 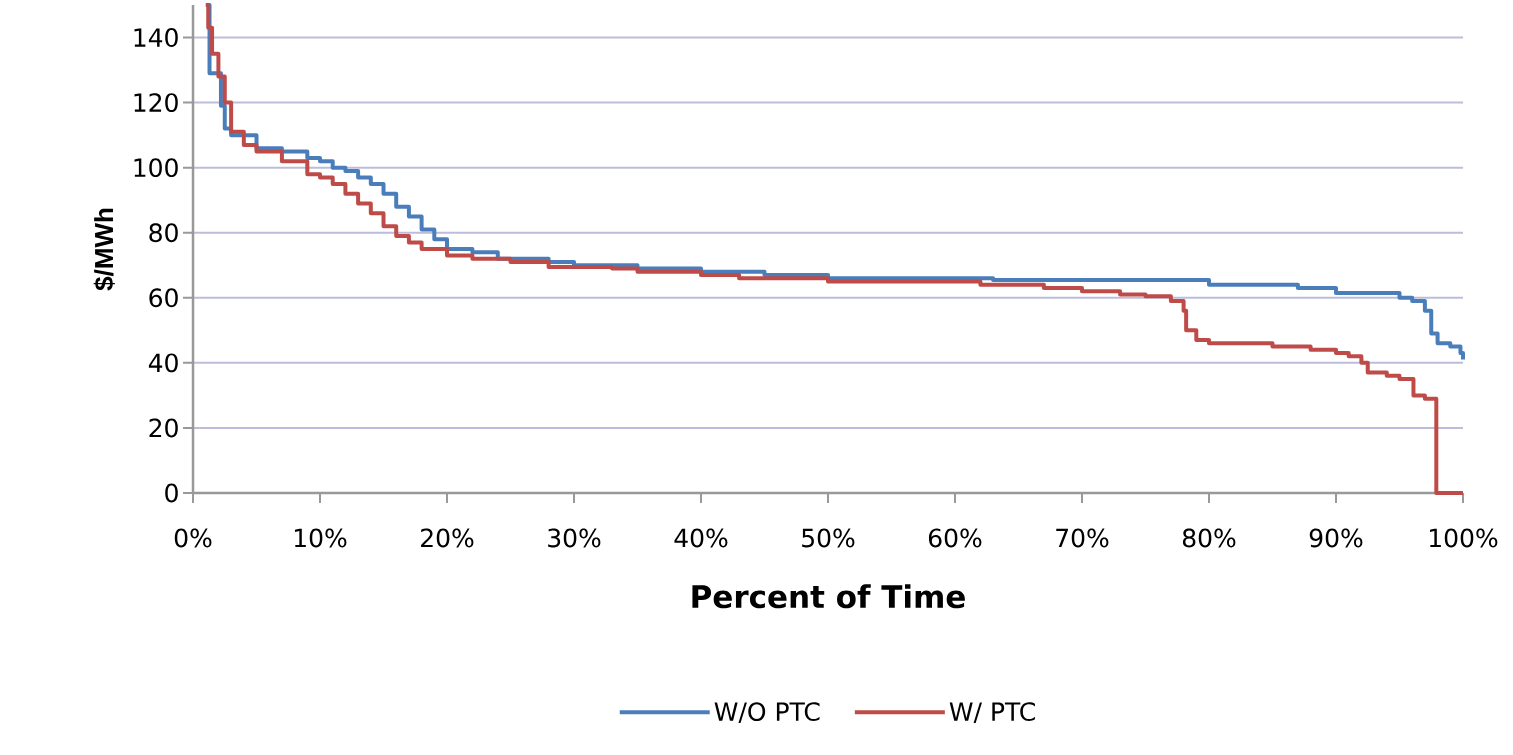 What do you see at coordinates (992, 713) in the screenshot?
I see `legend-label: W/ PTC` at bounding box center [992, 713].